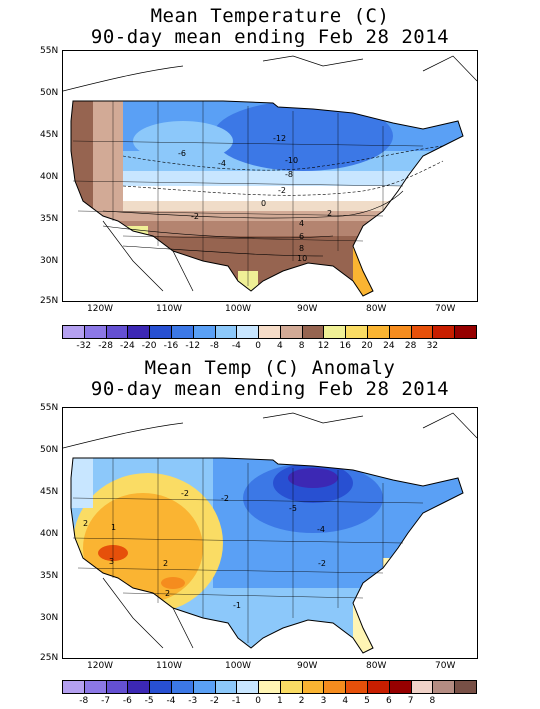 The height and width of the screenshot is (709, 540). I want to click on bottom-lat-label: 50N, so click(49, 450).